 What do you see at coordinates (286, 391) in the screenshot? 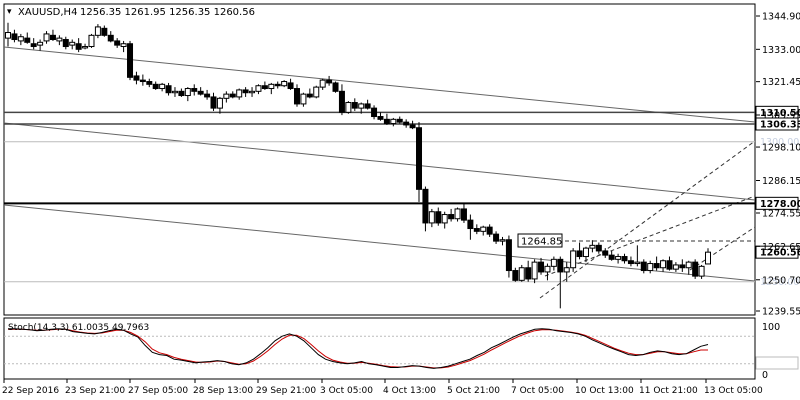
I see `time-tick-label: 29 Sep 21:00` at bounding box center [286, 391].